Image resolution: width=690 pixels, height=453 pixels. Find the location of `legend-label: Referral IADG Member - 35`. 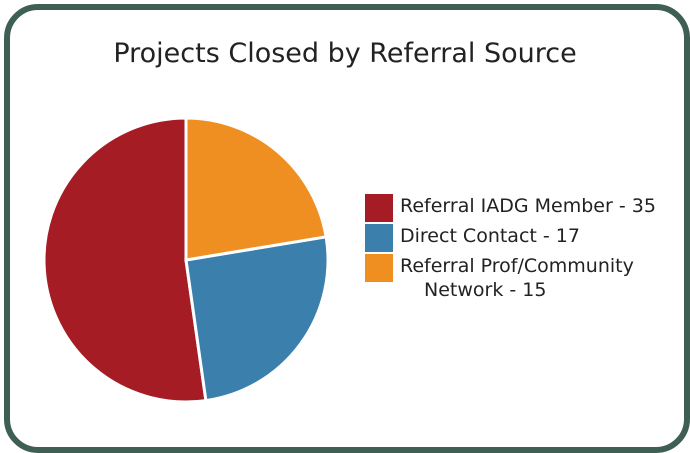

legend-label: Referral IADG Member - 35 is located at coordinates (528, 206).